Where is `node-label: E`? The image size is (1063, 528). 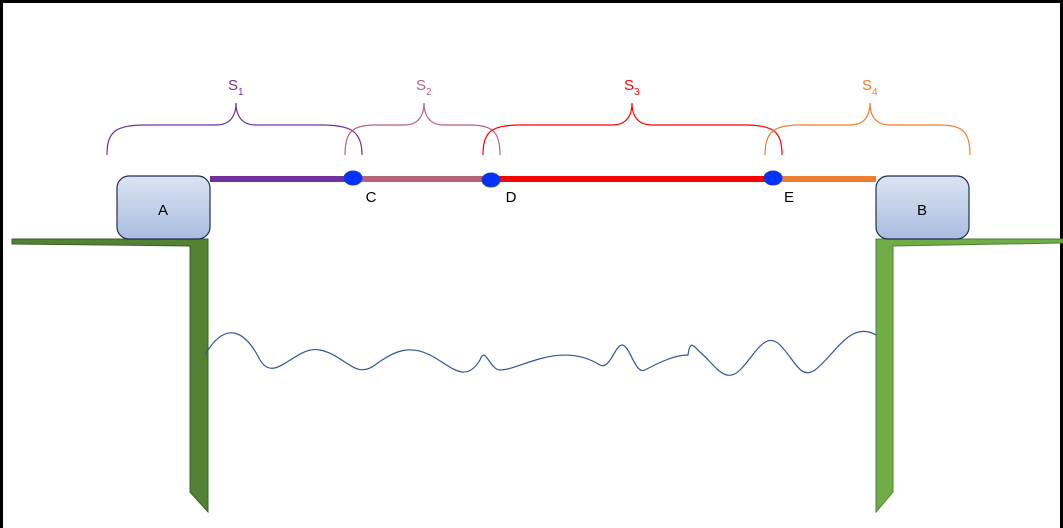
node-label: E is located at coordinates (789, 197).